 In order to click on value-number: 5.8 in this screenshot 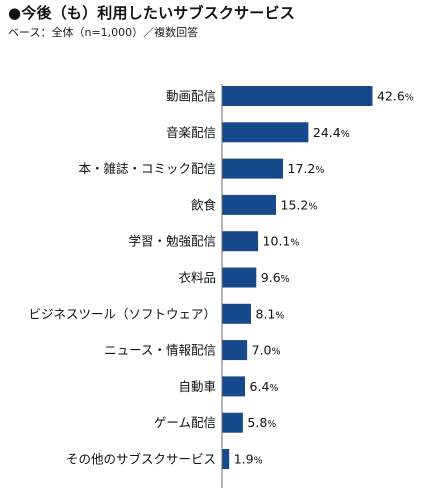, I will do `click(257, 422)`.